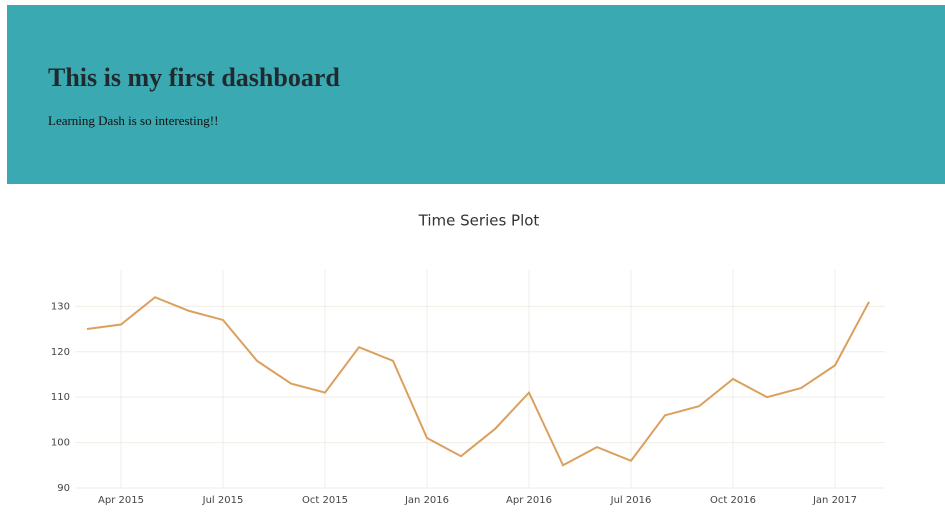 The width and height of the screenshot is (945, 528). I want to click on x-tick-label: Oct 2016, so click(733, 500).